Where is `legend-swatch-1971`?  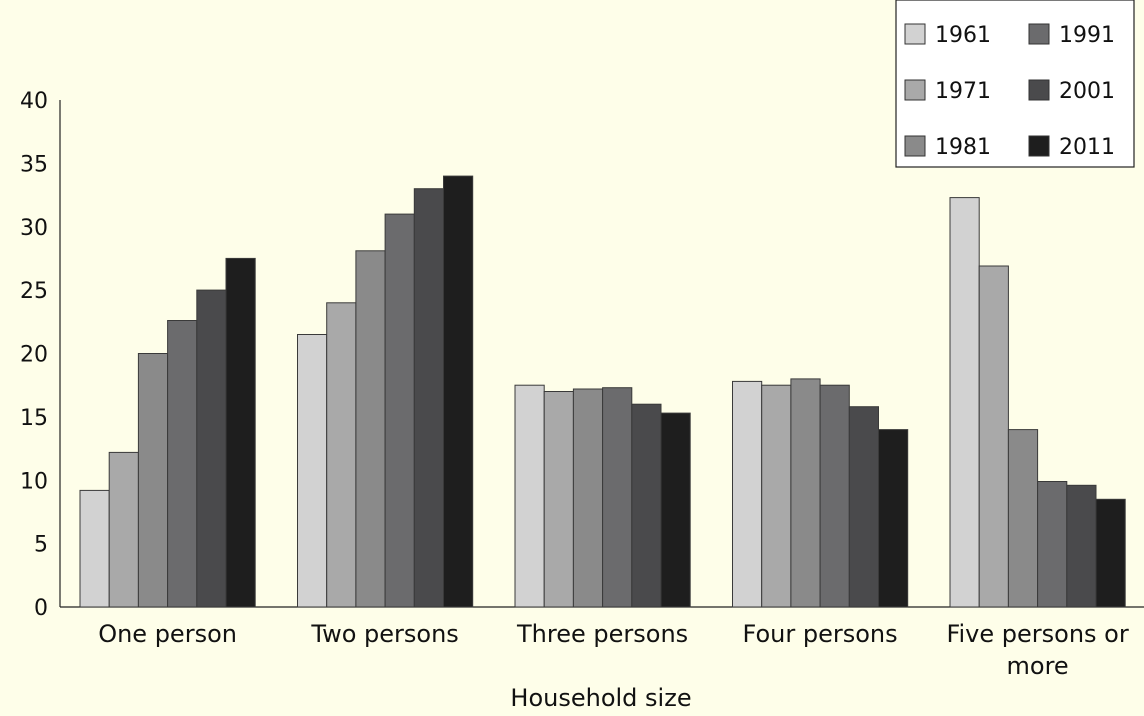
legend-swatch-1971 is located at coordinates (915, 90).